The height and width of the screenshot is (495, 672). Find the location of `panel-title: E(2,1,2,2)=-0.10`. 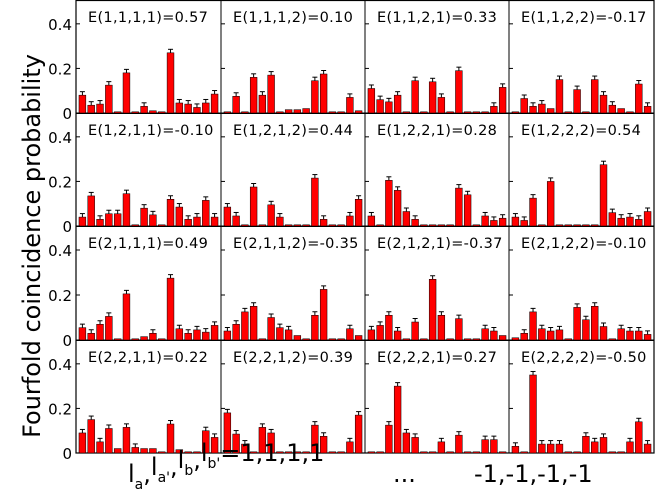

panel-title: E(2,1,2,2)=-0.10 is located at coordinates (584, 244).